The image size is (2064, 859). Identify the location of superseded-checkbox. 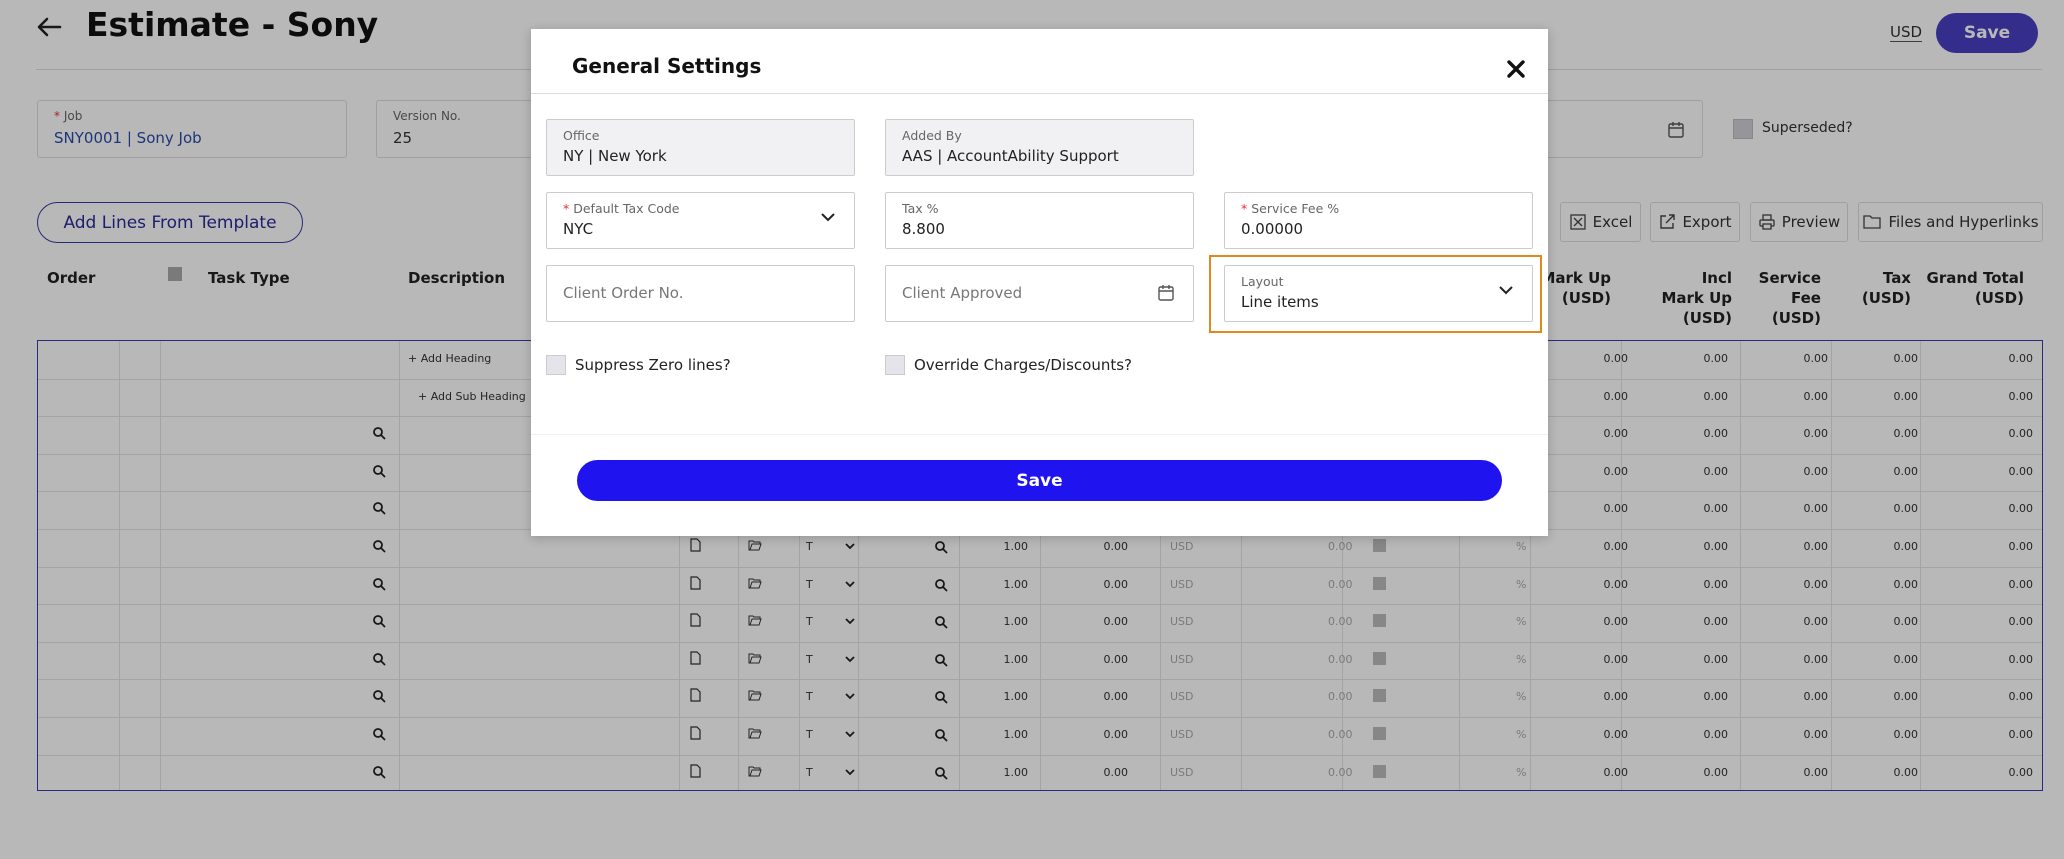
(1743, 129).